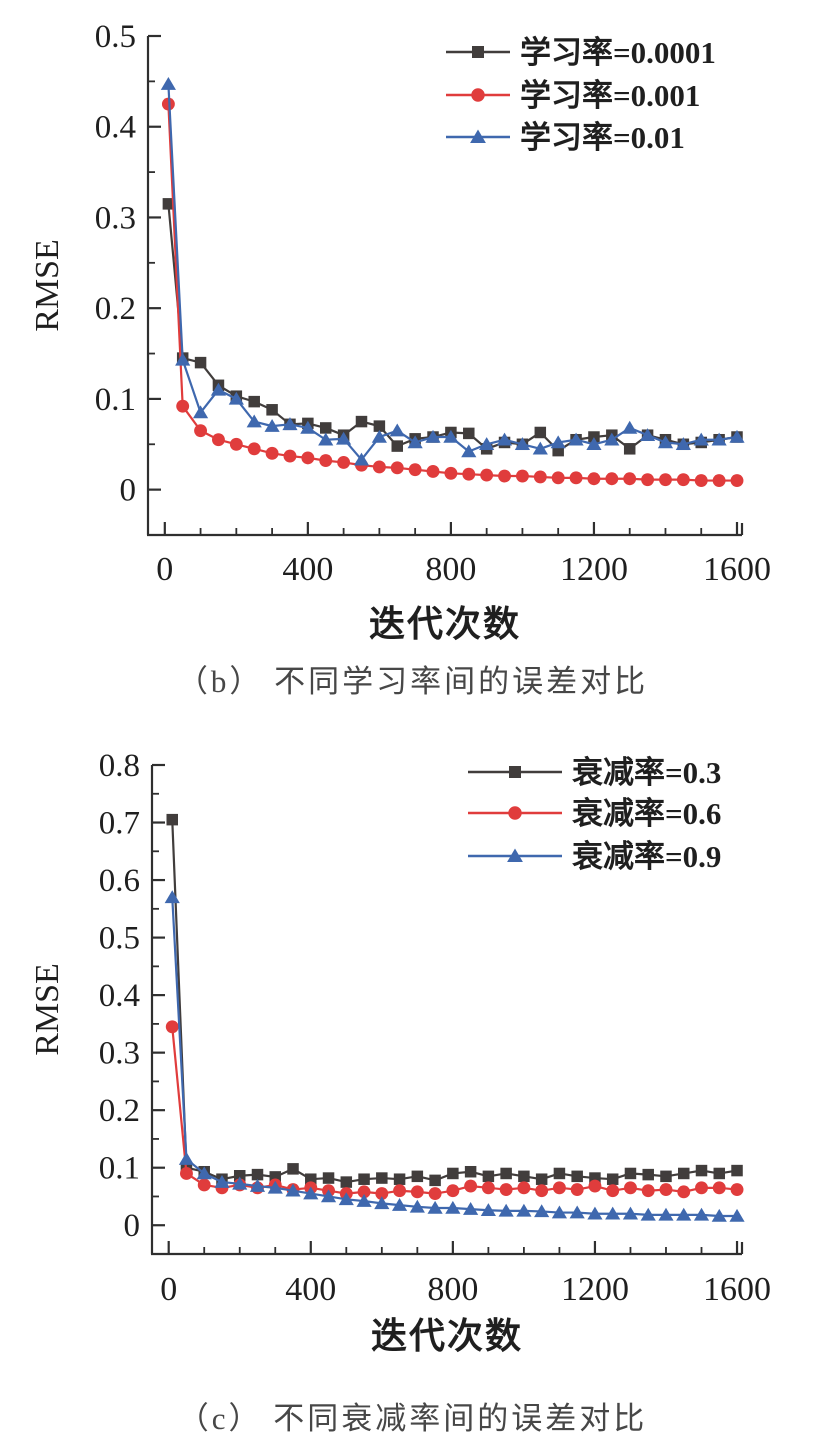 The height and width of the screenshot is (1455, 825). What do you see at coordinates (465, 1274) in the screenshot?
I see `x-axis: 0 400 800 1200 1600` at bounding box center [465, 1274].